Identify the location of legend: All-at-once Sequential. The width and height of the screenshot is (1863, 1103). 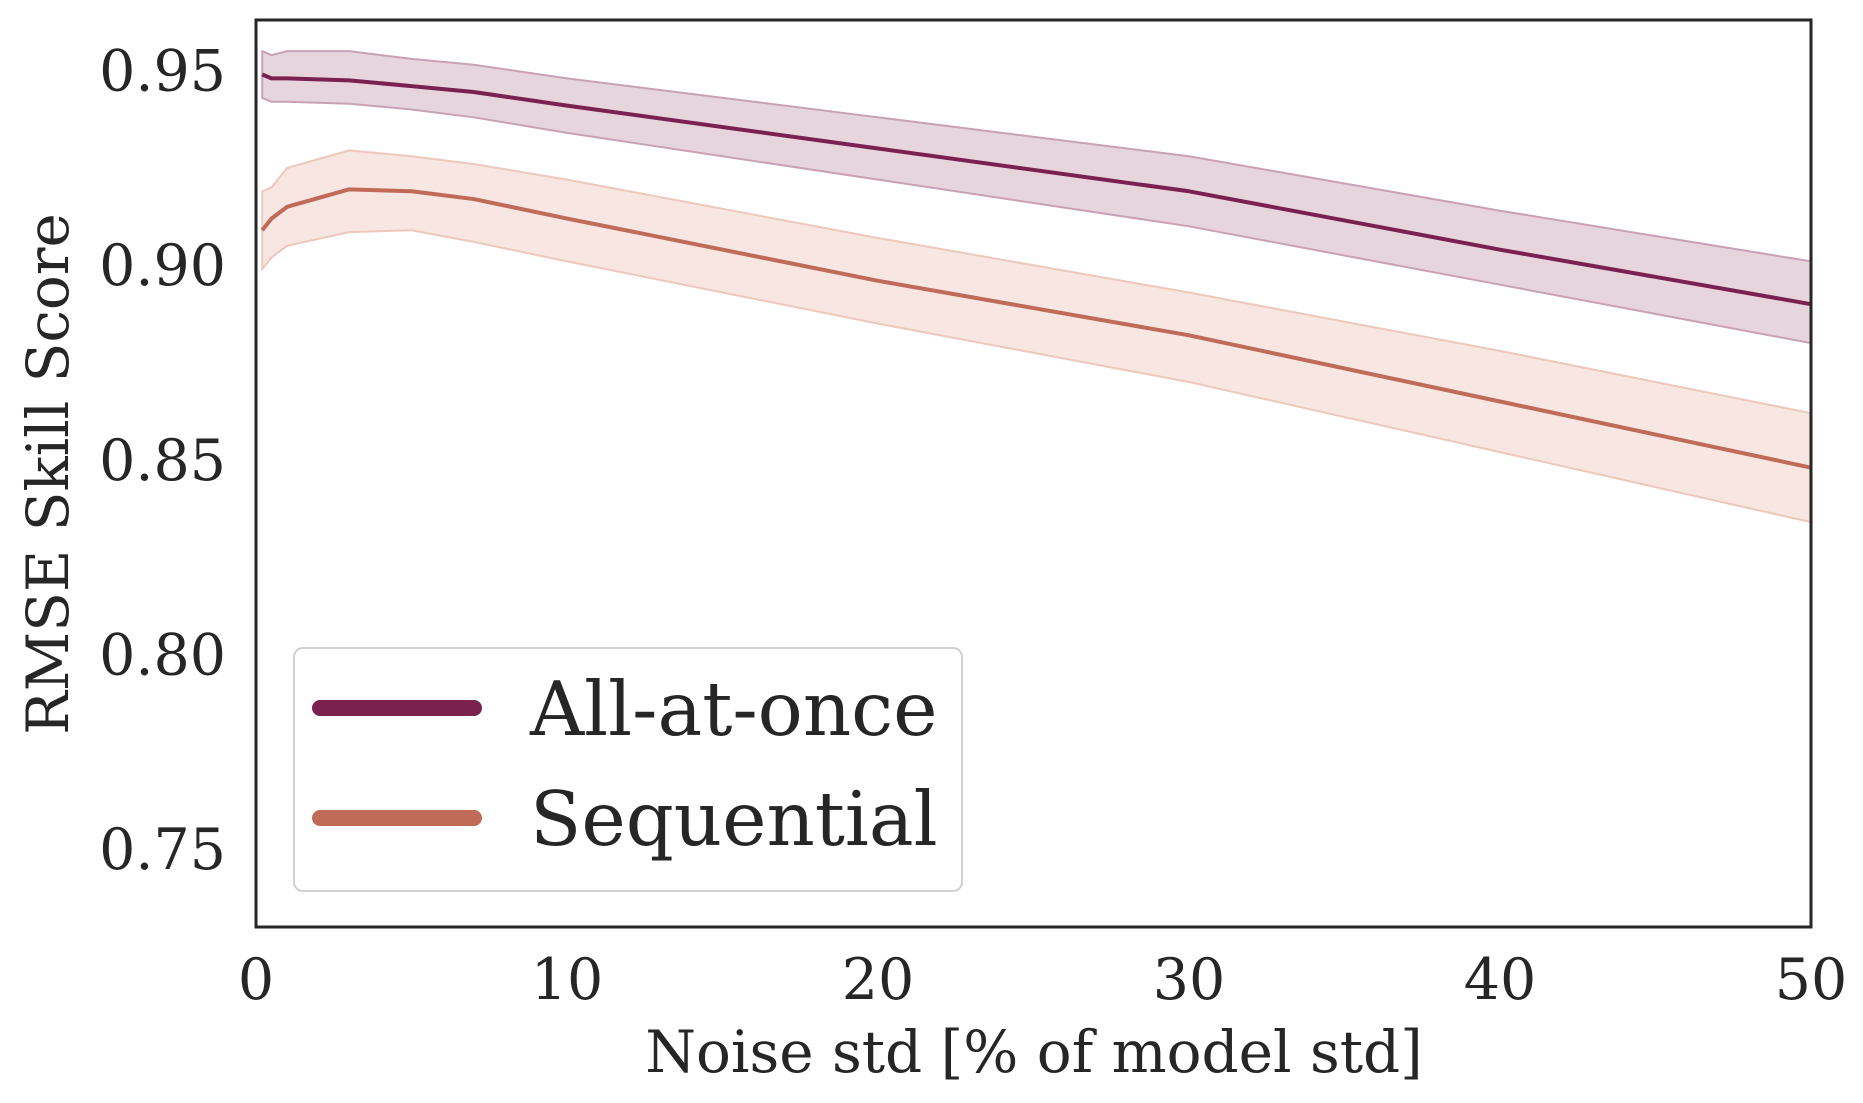
(628, 769).